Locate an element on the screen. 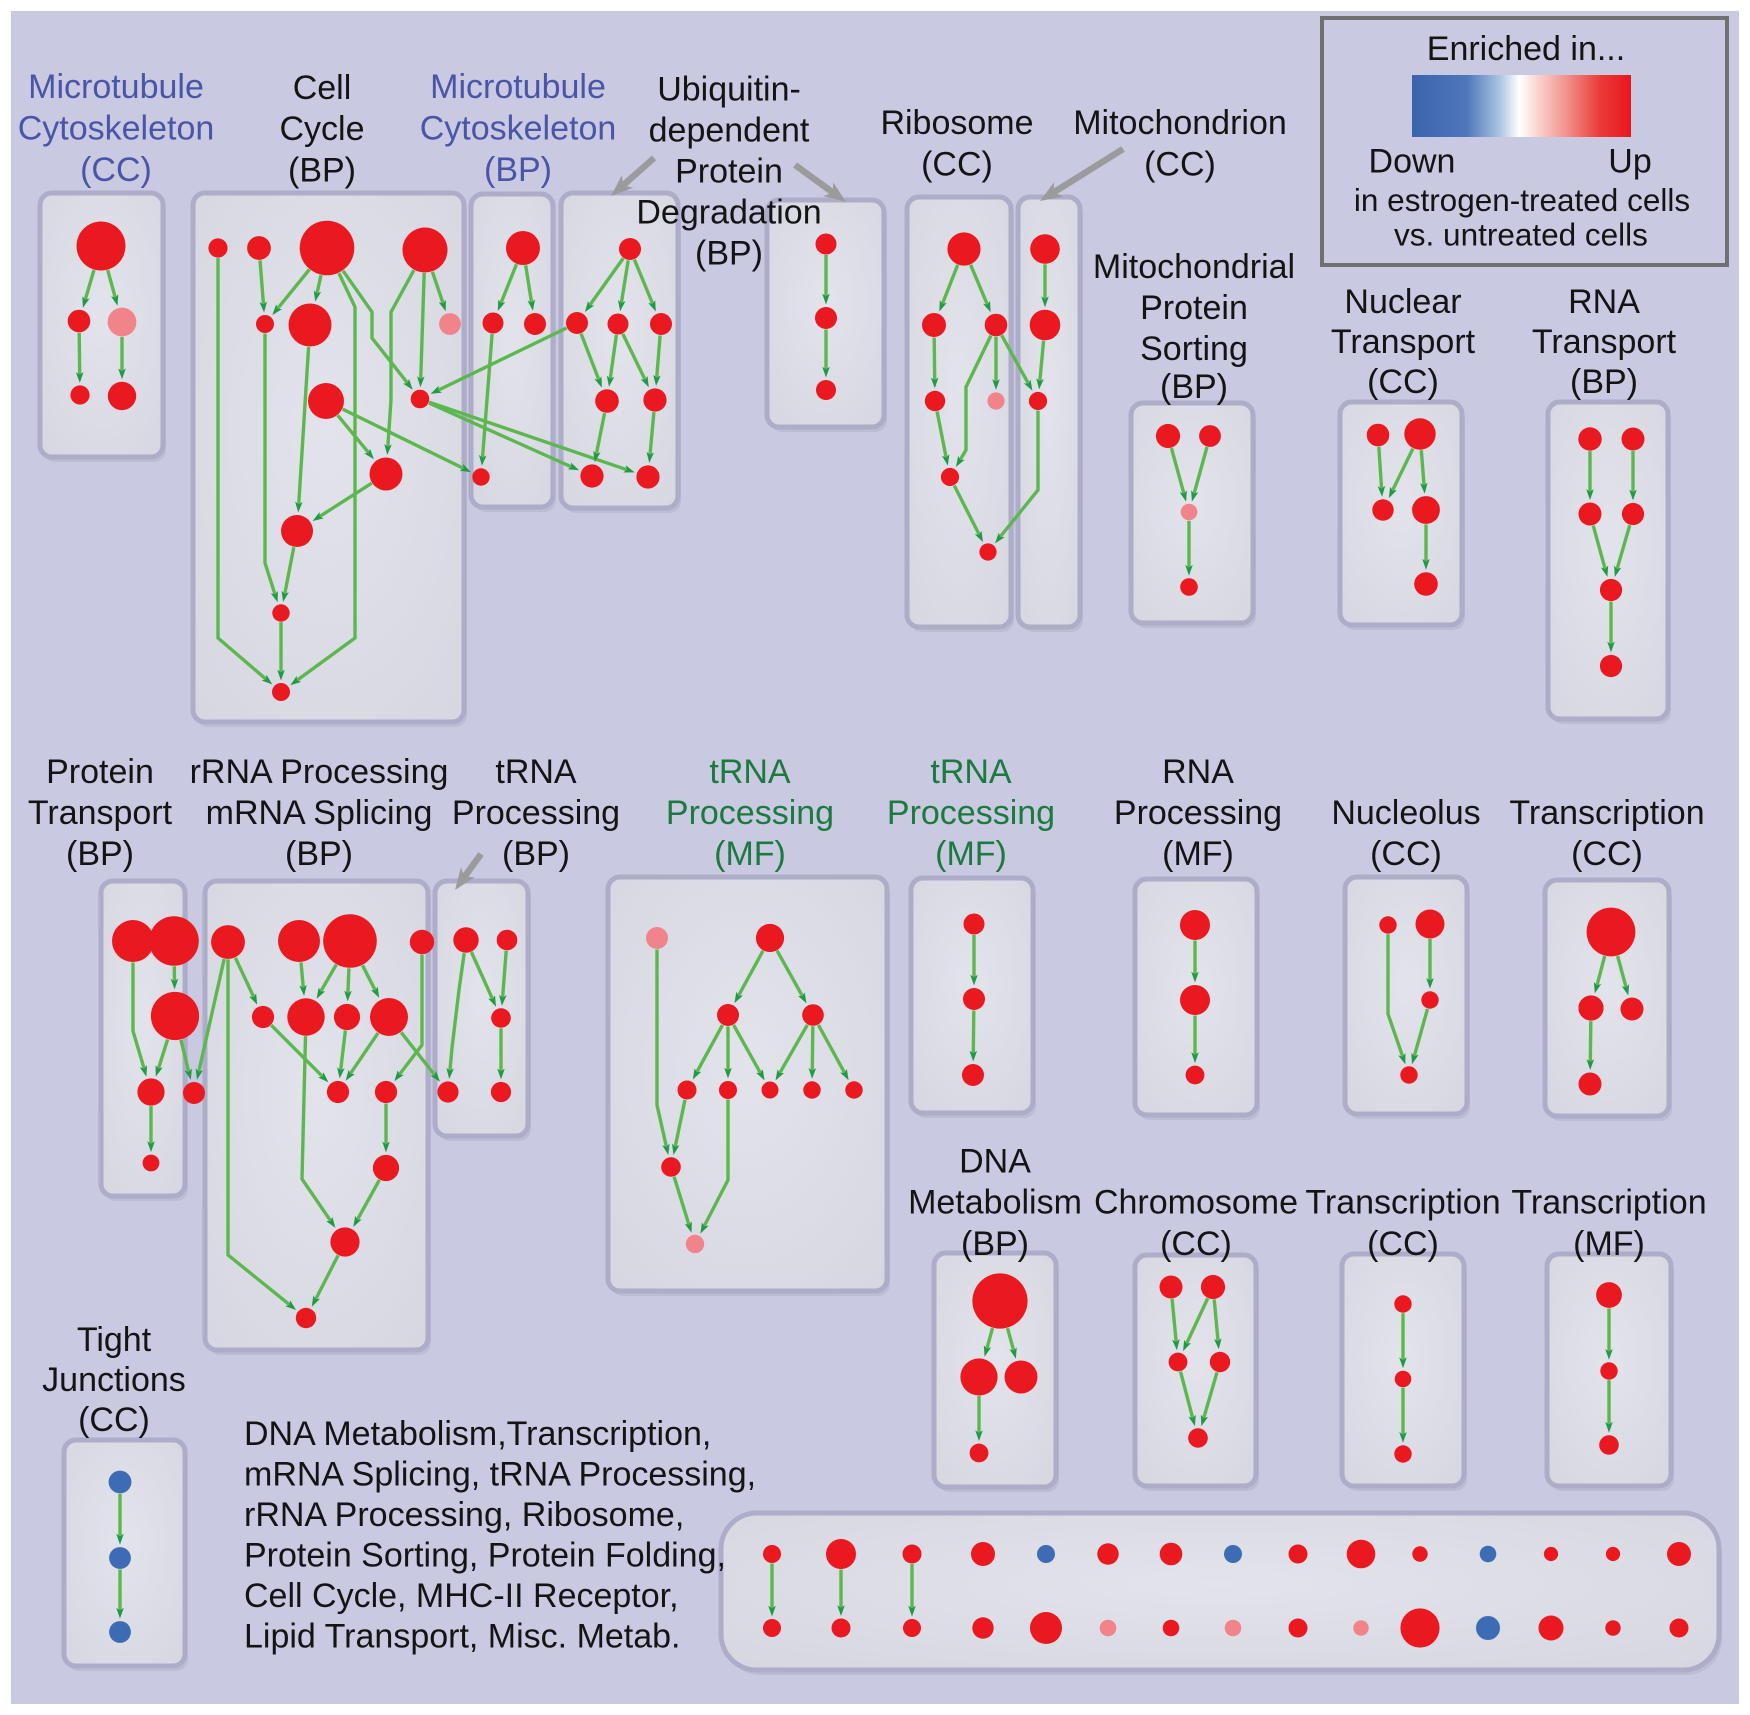 This screenshot has height=1715, width=1750. svg-text: Sorting is located at coordinates (1194, 349).